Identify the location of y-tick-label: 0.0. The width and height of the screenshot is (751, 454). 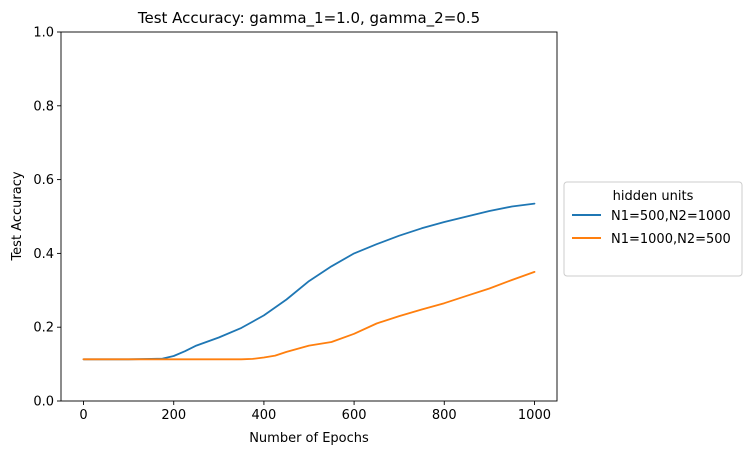
(43, 402).